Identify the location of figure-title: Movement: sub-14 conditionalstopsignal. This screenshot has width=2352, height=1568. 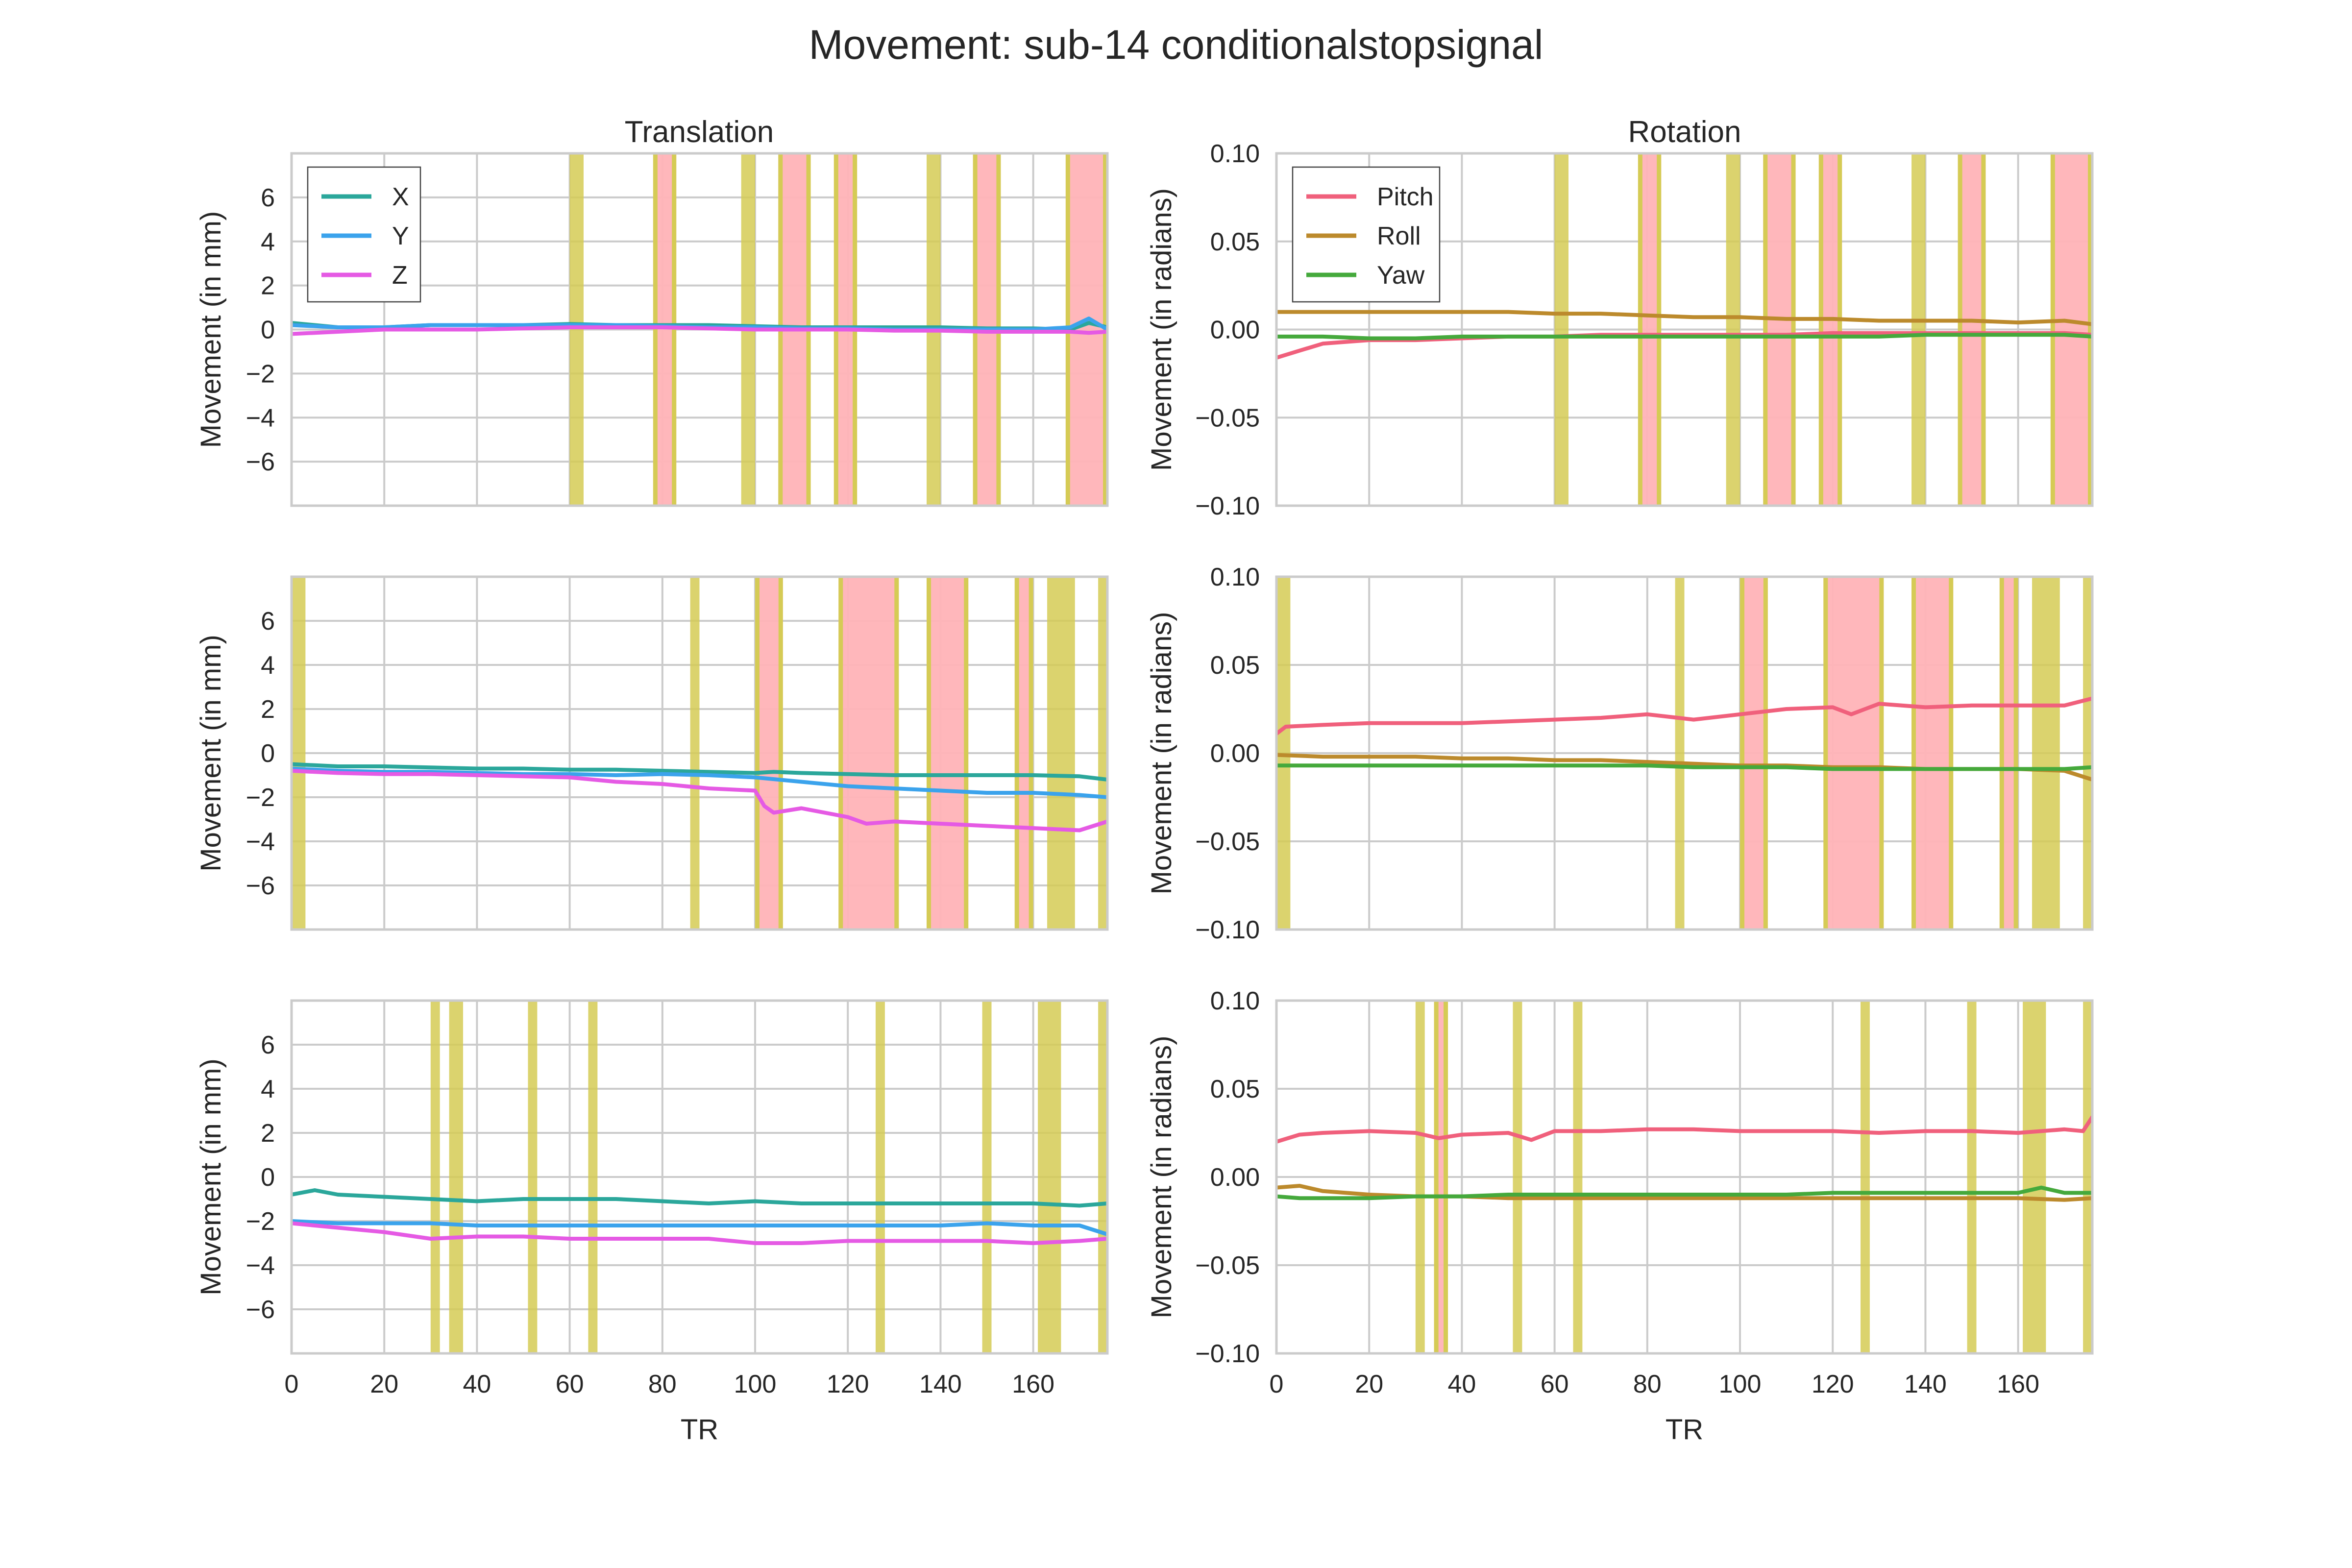
(1176, 45).